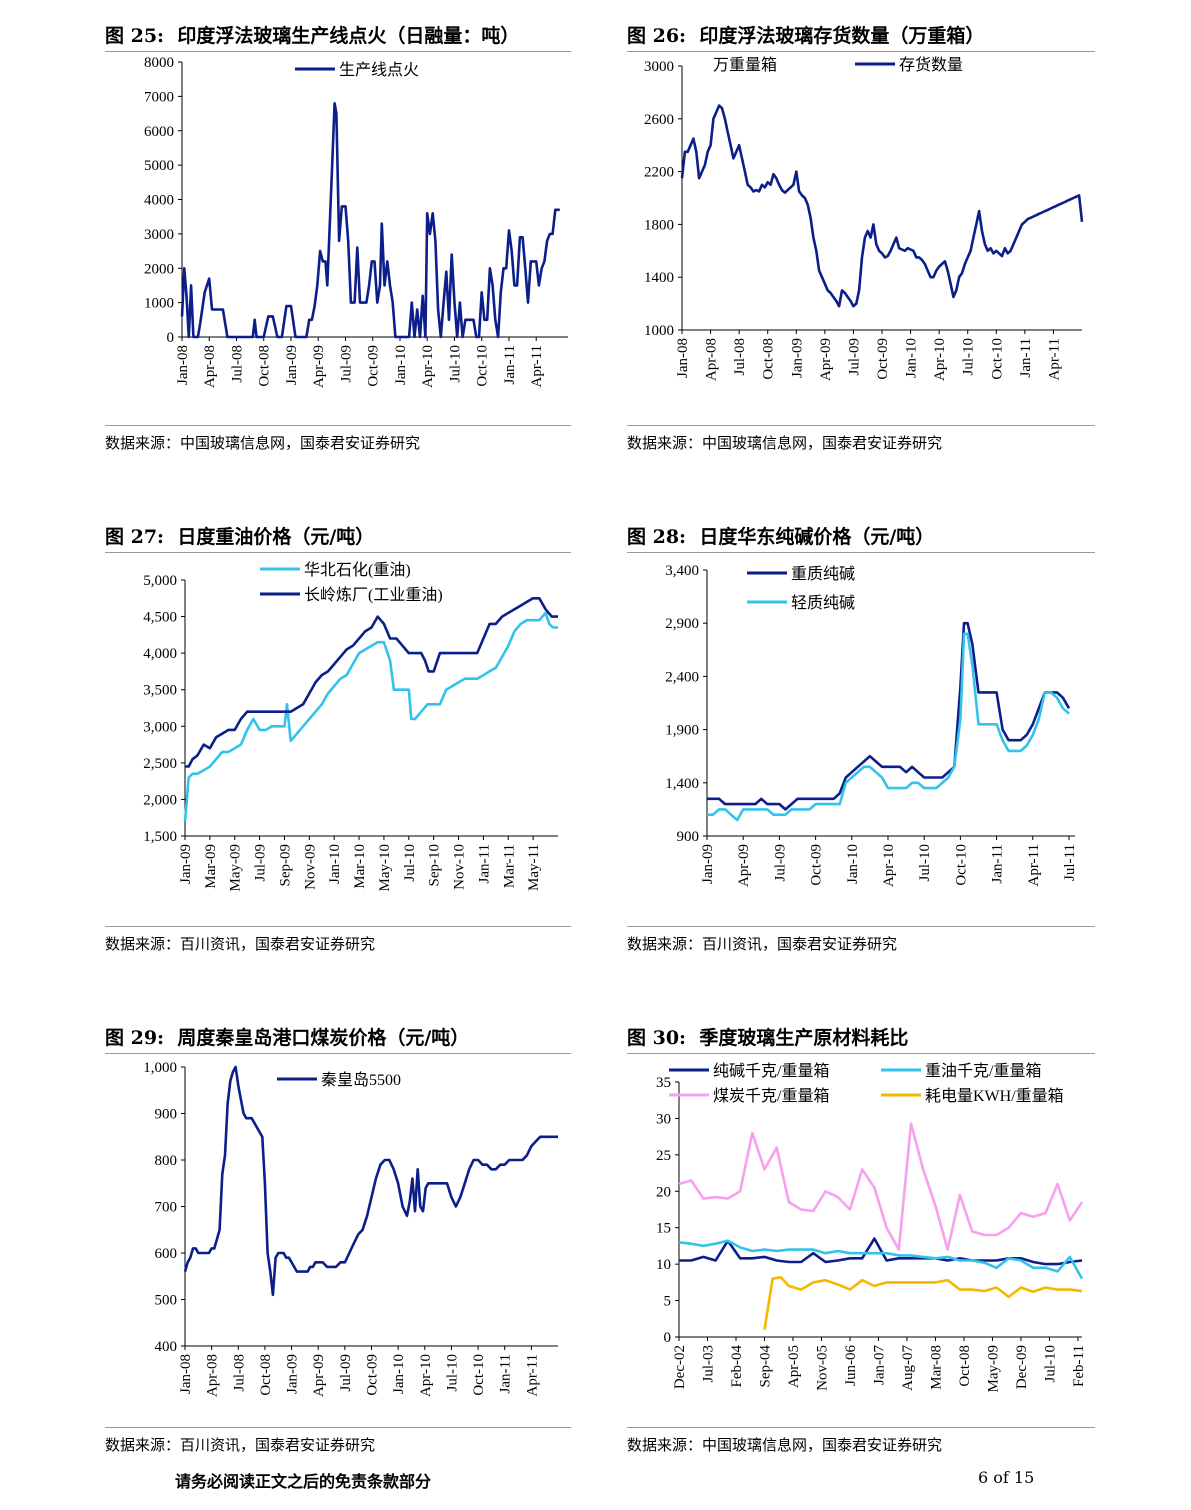 This screenshot has width=1191, height=1510. I want to click on legend-label: 生产线点火, so click(379, 70).